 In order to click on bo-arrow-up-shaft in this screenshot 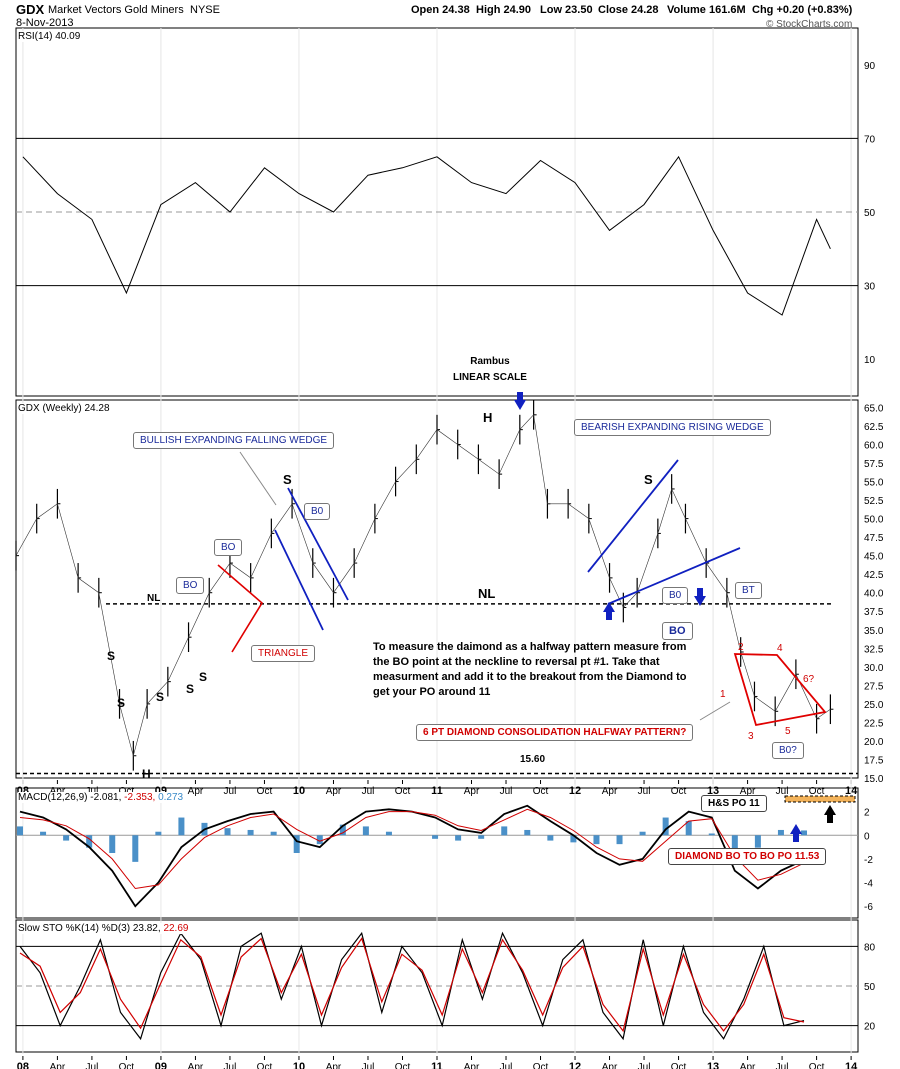, I will do `click(609, 616)`.